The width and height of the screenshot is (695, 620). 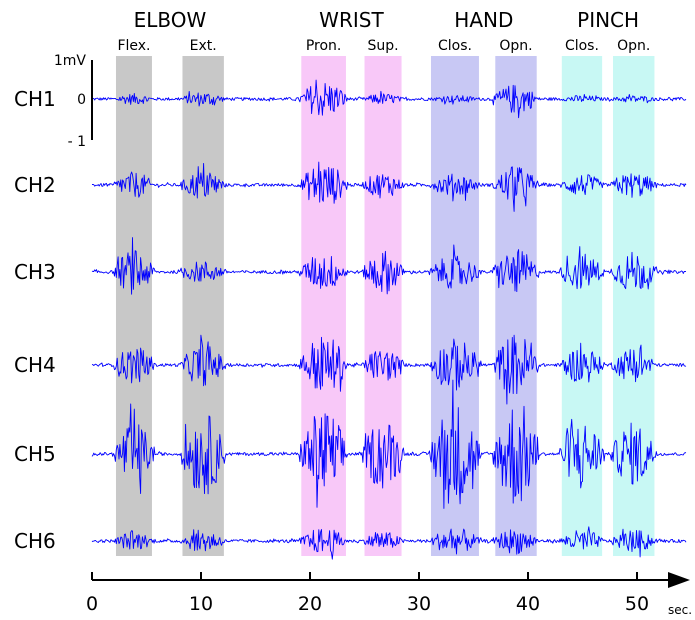 I want to click on channel-label-ch4: CH4, so click(x=35, y=365).